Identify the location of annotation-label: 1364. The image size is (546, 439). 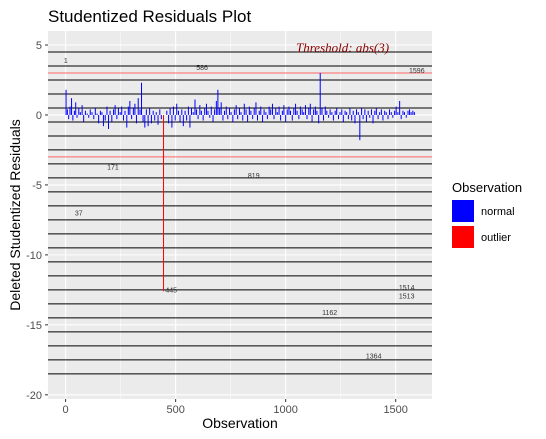
(374, 356).